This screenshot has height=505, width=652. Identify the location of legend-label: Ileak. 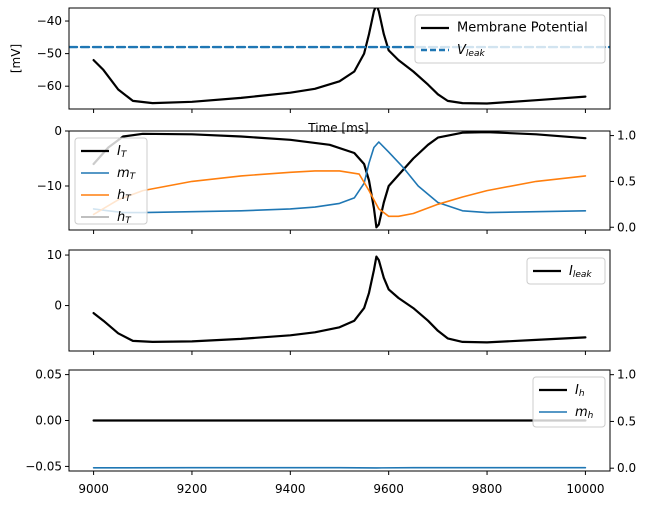
(580, 272).